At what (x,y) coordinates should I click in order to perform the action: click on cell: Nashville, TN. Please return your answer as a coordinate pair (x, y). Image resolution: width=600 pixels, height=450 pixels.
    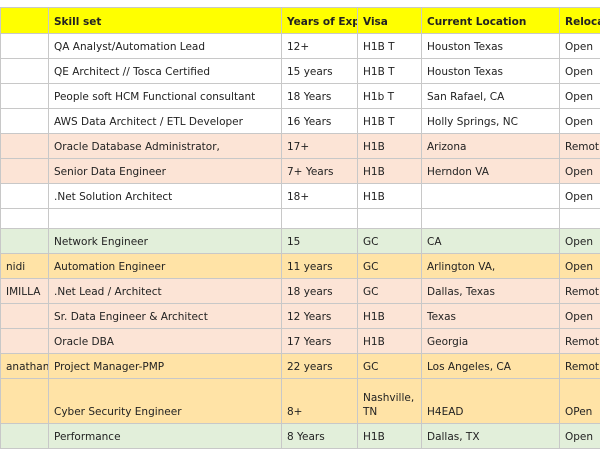
    Looking at the image, I should click on (389, 401).